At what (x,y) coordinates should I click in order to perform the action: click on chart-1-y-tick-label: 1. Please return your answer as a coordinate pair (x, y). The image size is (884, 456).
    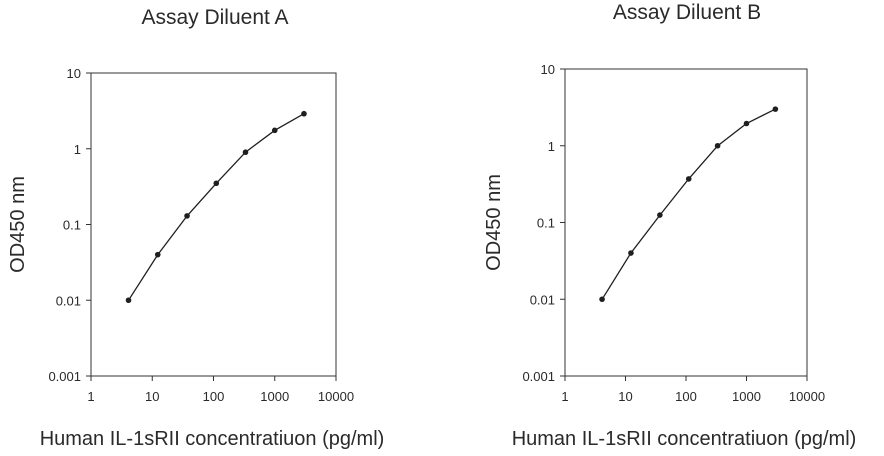
    Looking at the image, I should click on (77, 149).